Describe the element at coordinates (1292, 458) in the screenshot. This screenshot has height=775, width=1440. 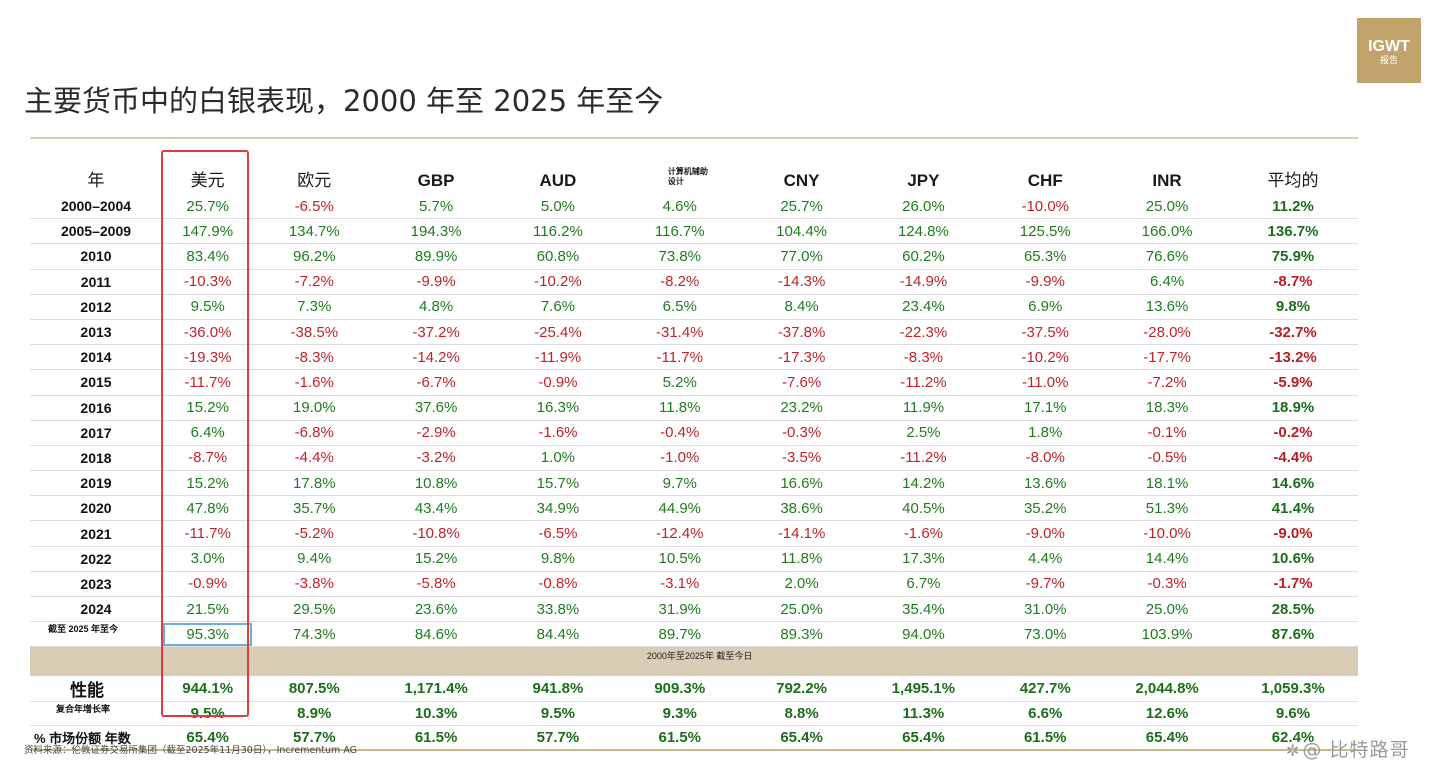
I see `average-cell: -4.4%` at that location.